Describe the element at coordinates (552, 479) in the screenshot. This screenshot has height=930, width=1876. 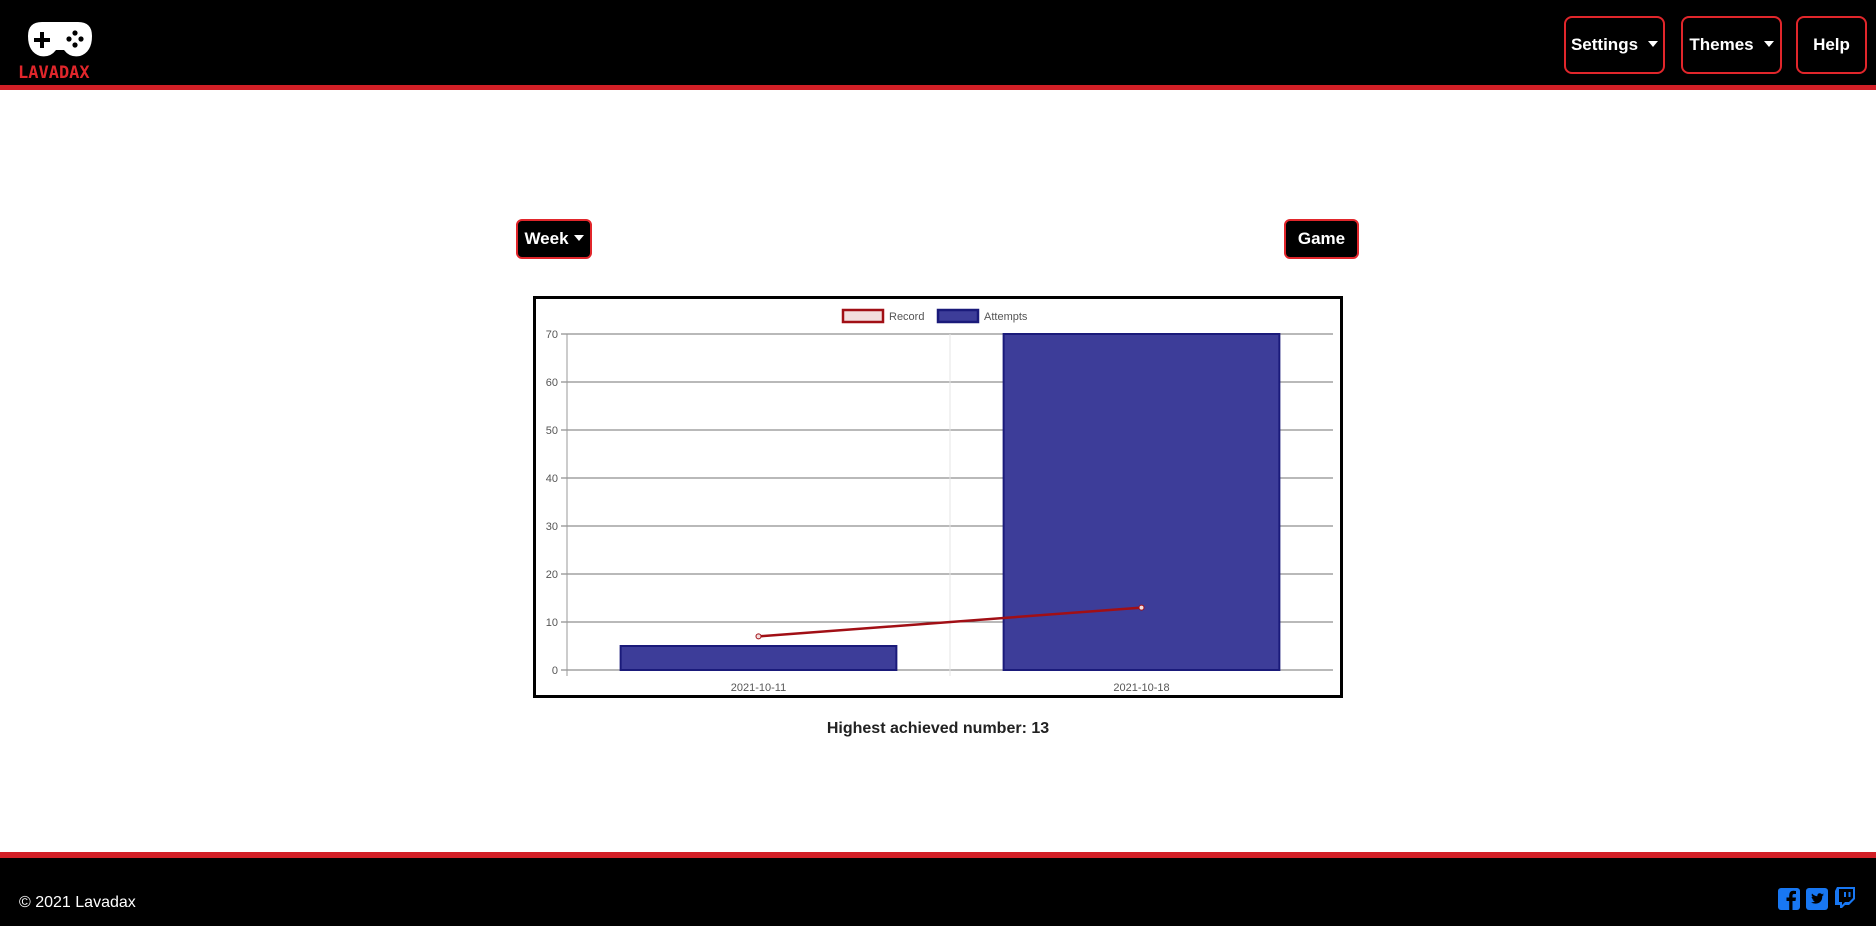
I see `y-tick-label: 40` at that location.